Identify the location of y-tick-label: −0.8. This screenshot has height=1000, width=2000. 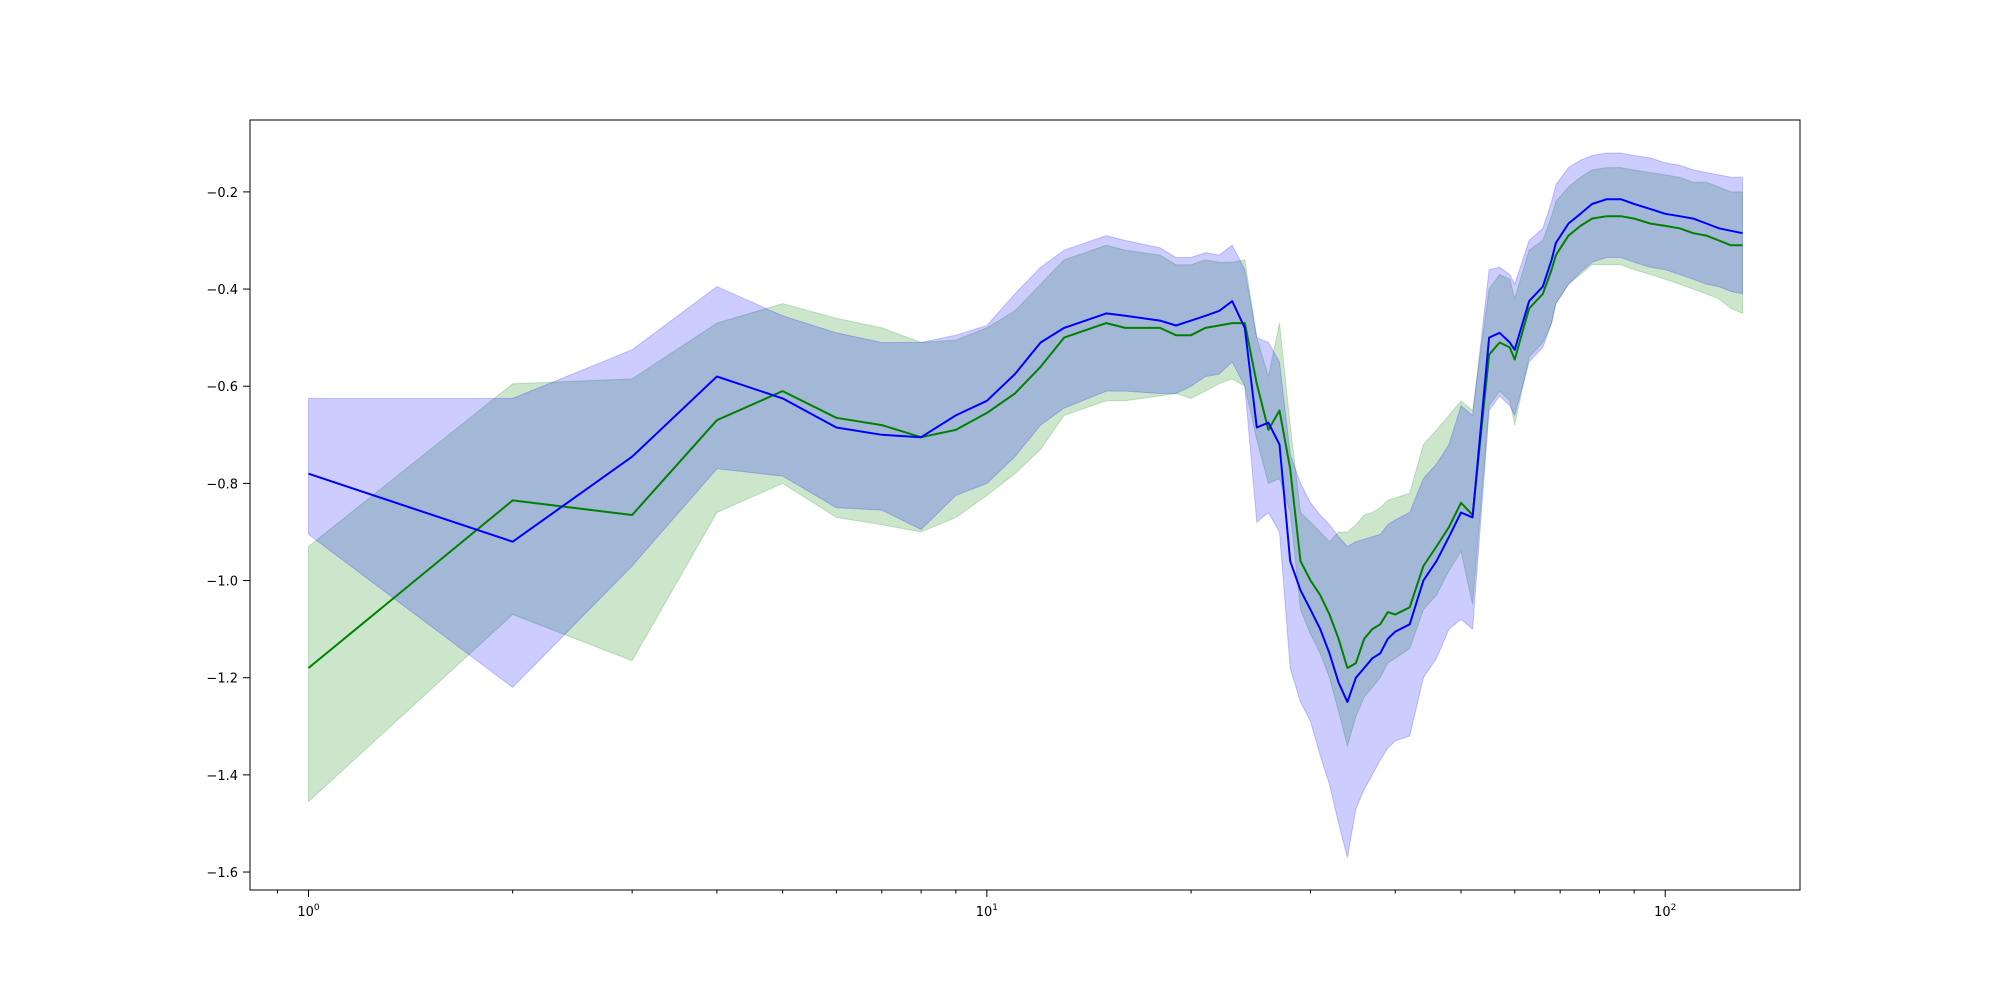
(222, 484).